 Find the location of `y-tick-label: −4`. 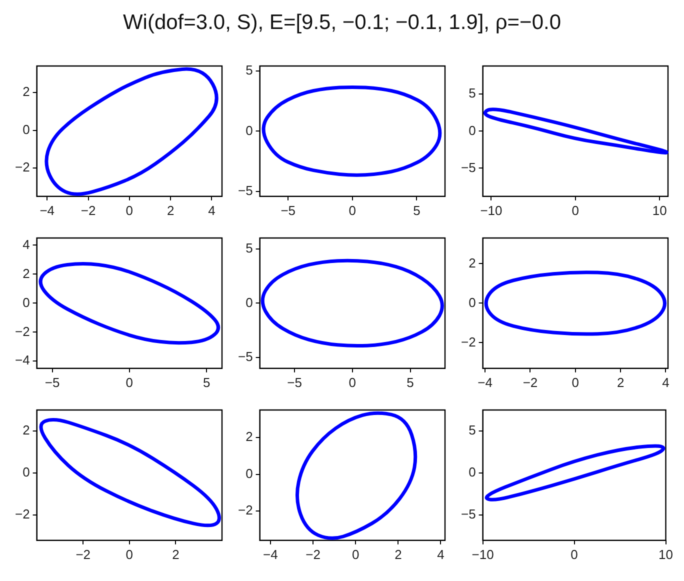

y-tick-label: −4 is located at coordinates (22, 360).